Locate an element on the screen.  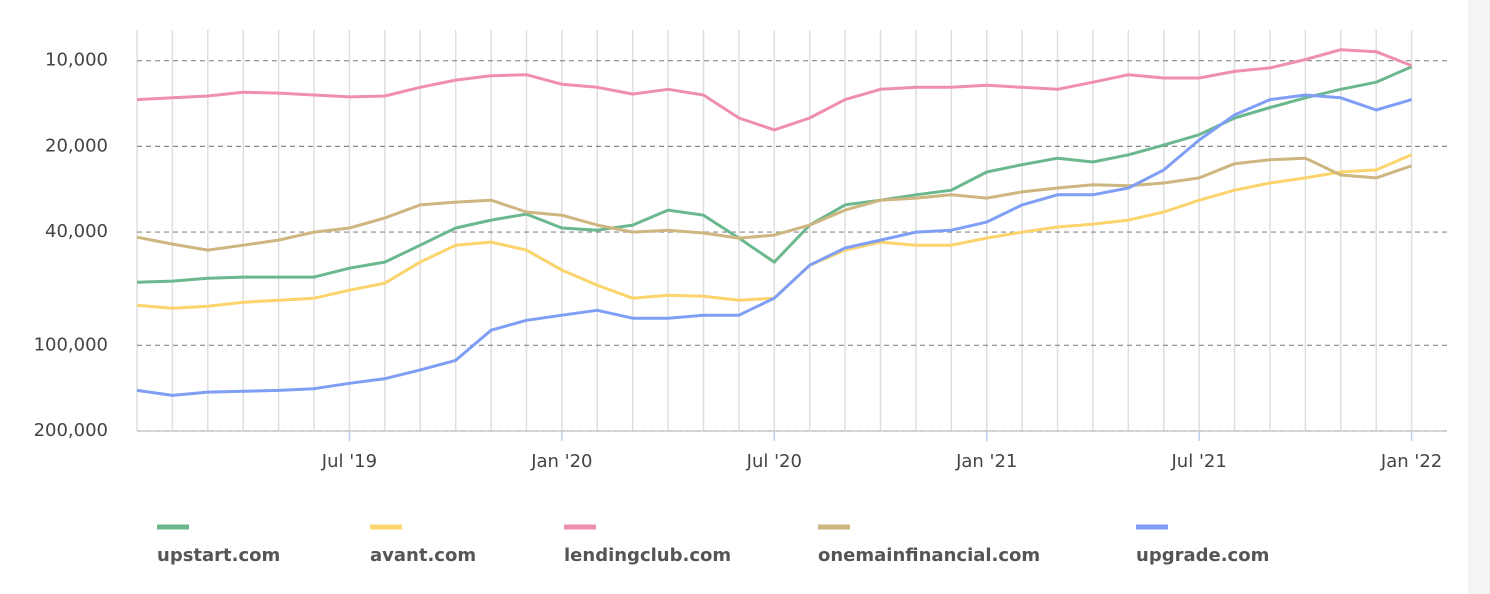
legend-label: upgrade.com is located at coordinates (1202, 555).